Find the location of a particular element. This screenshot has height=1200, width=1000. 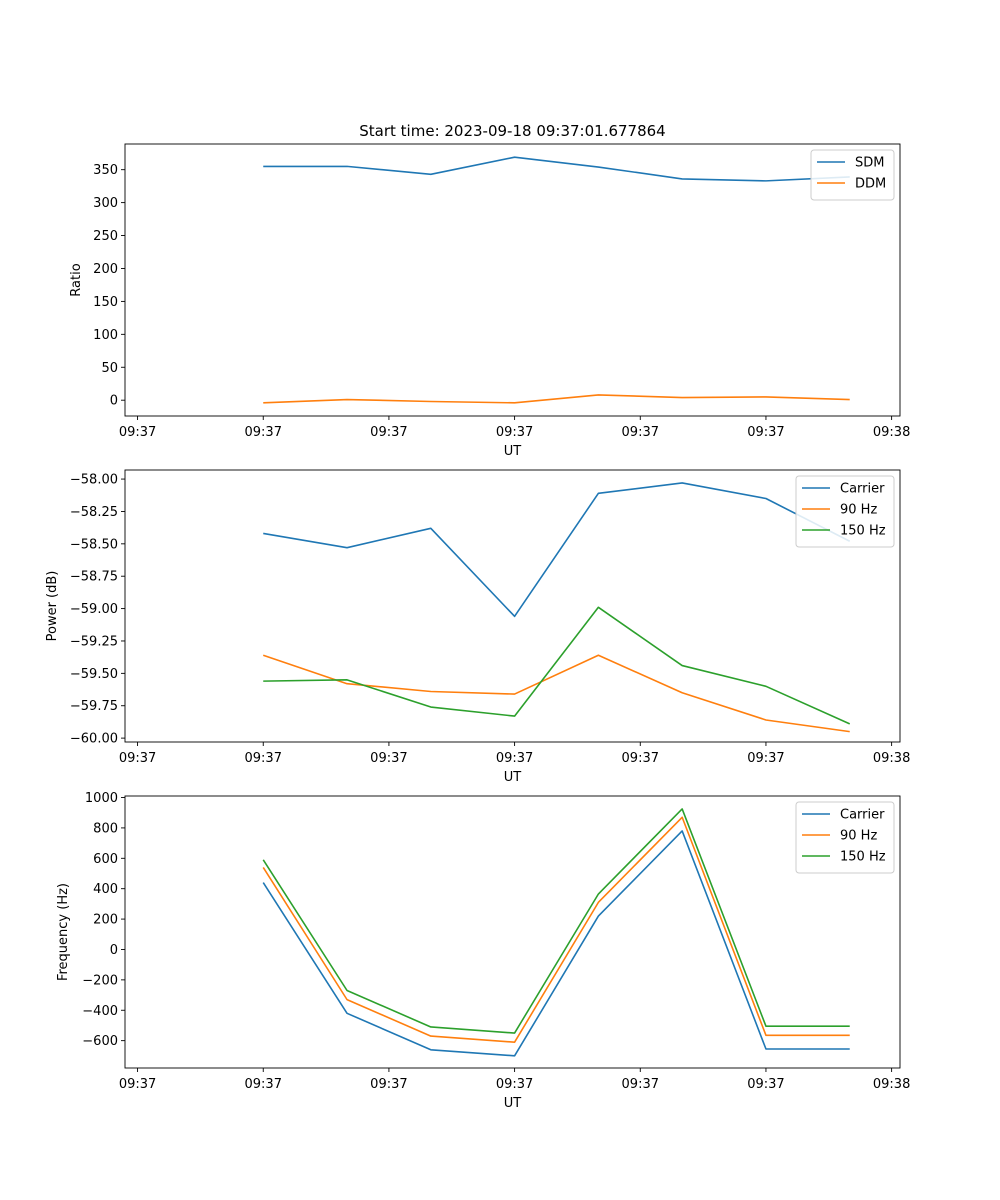

y-tick-label: 100 is located at coordinates (105, 335).